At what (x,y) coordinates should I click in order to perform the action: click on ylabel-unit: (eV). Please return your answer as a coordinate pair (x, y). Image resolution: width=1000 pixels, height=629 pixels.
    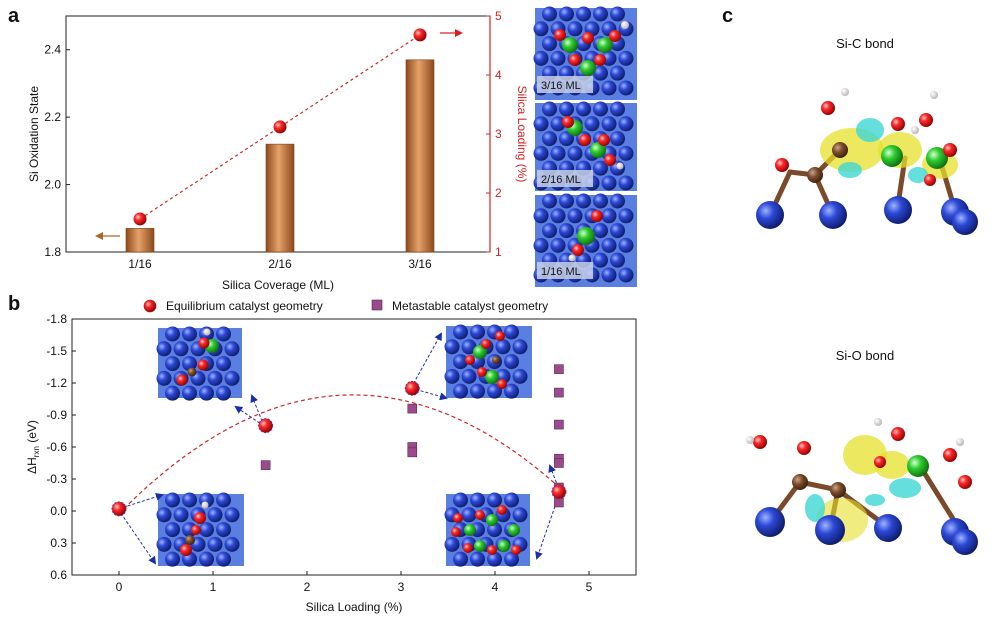
    Looking at the image, I should click on (32, 433).